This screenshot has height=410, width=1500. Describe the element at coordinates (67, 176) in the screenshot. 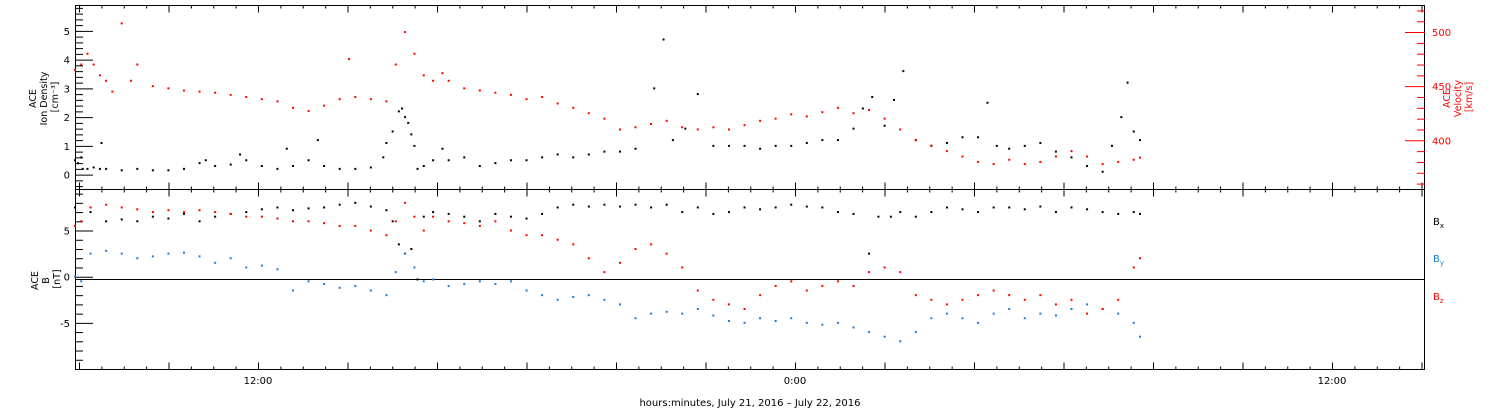

I see `top-left-y-tick-label: 0` at that location.